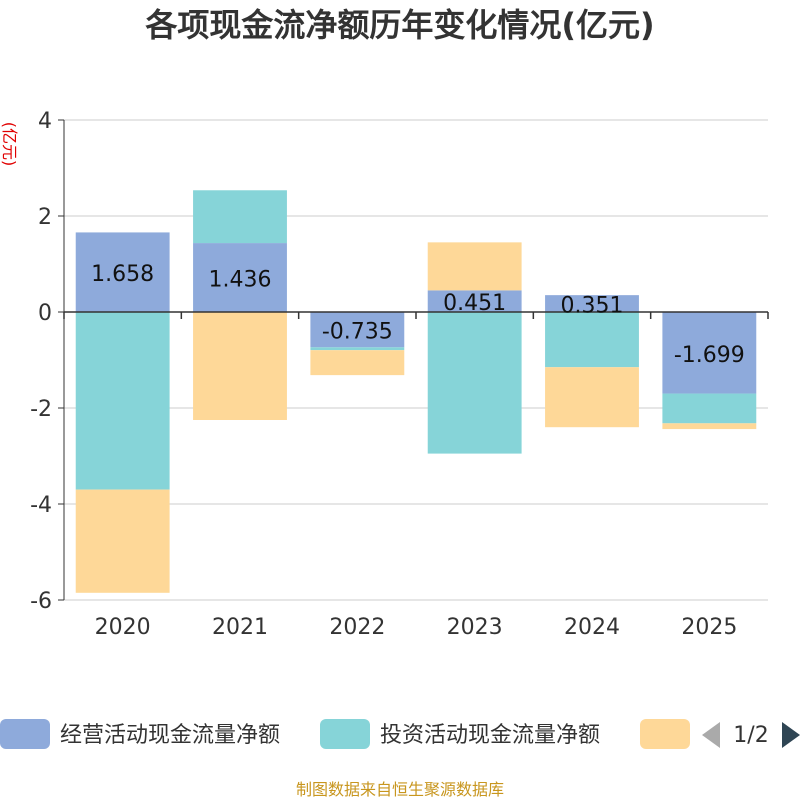 This screenshot has width=800, height=800. Describe the element at coordinates (791, 735) in the screenshot. I see `legend-next-icon` at that location.